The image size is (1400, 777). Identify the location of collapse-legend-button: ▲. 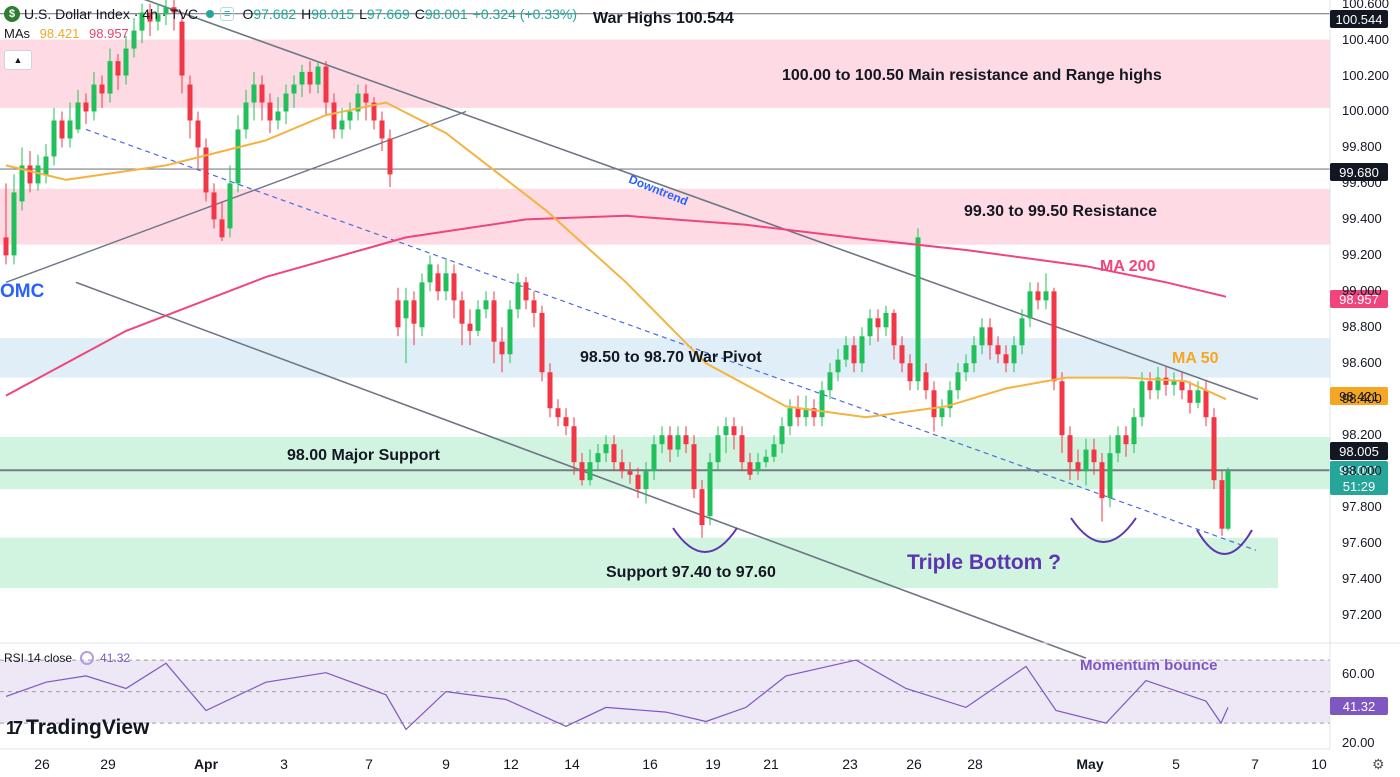
(18, 60).